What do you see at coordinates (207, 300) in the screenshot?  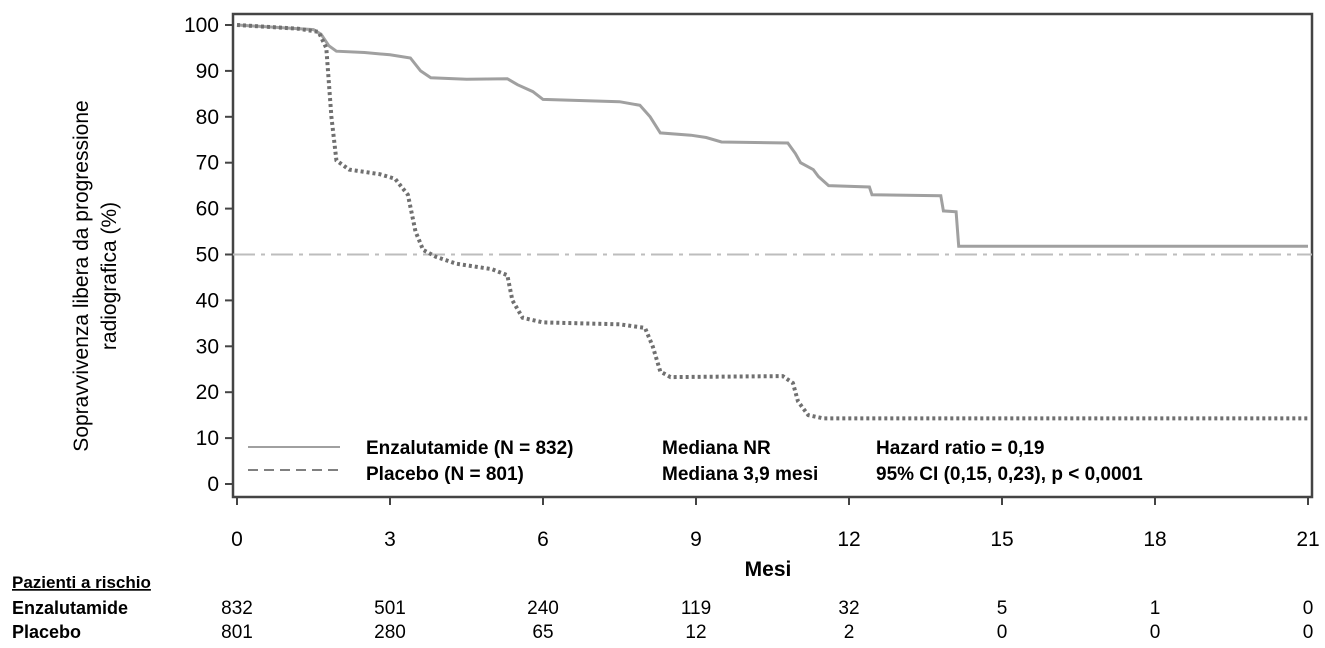 I see `y-tick-label: 40` at bounding box center [207, 300].